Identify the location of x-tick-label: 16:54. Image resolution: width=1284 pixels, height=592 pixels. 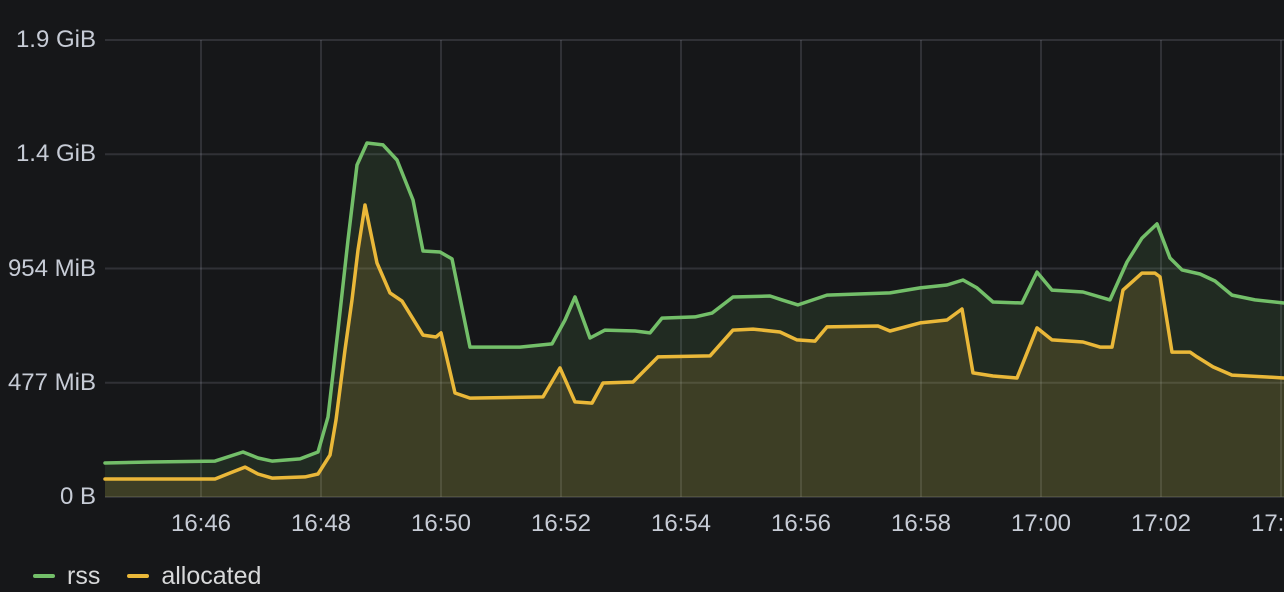
(681, 523).